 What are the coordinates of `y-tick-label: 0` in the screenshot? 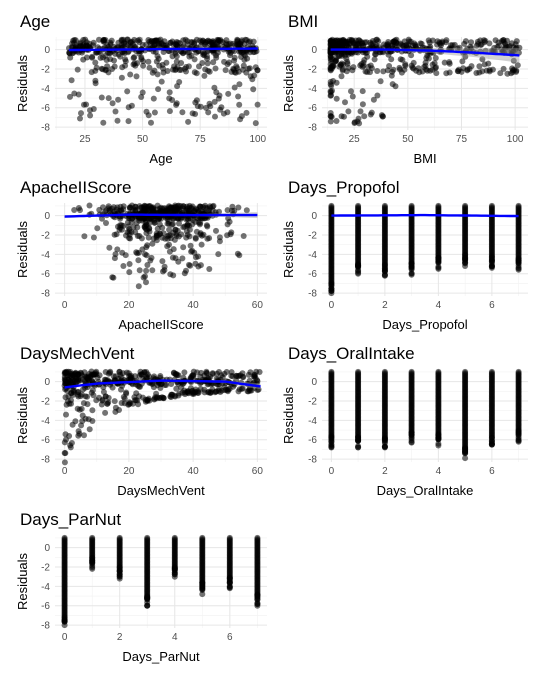 It's located at (47, 216).